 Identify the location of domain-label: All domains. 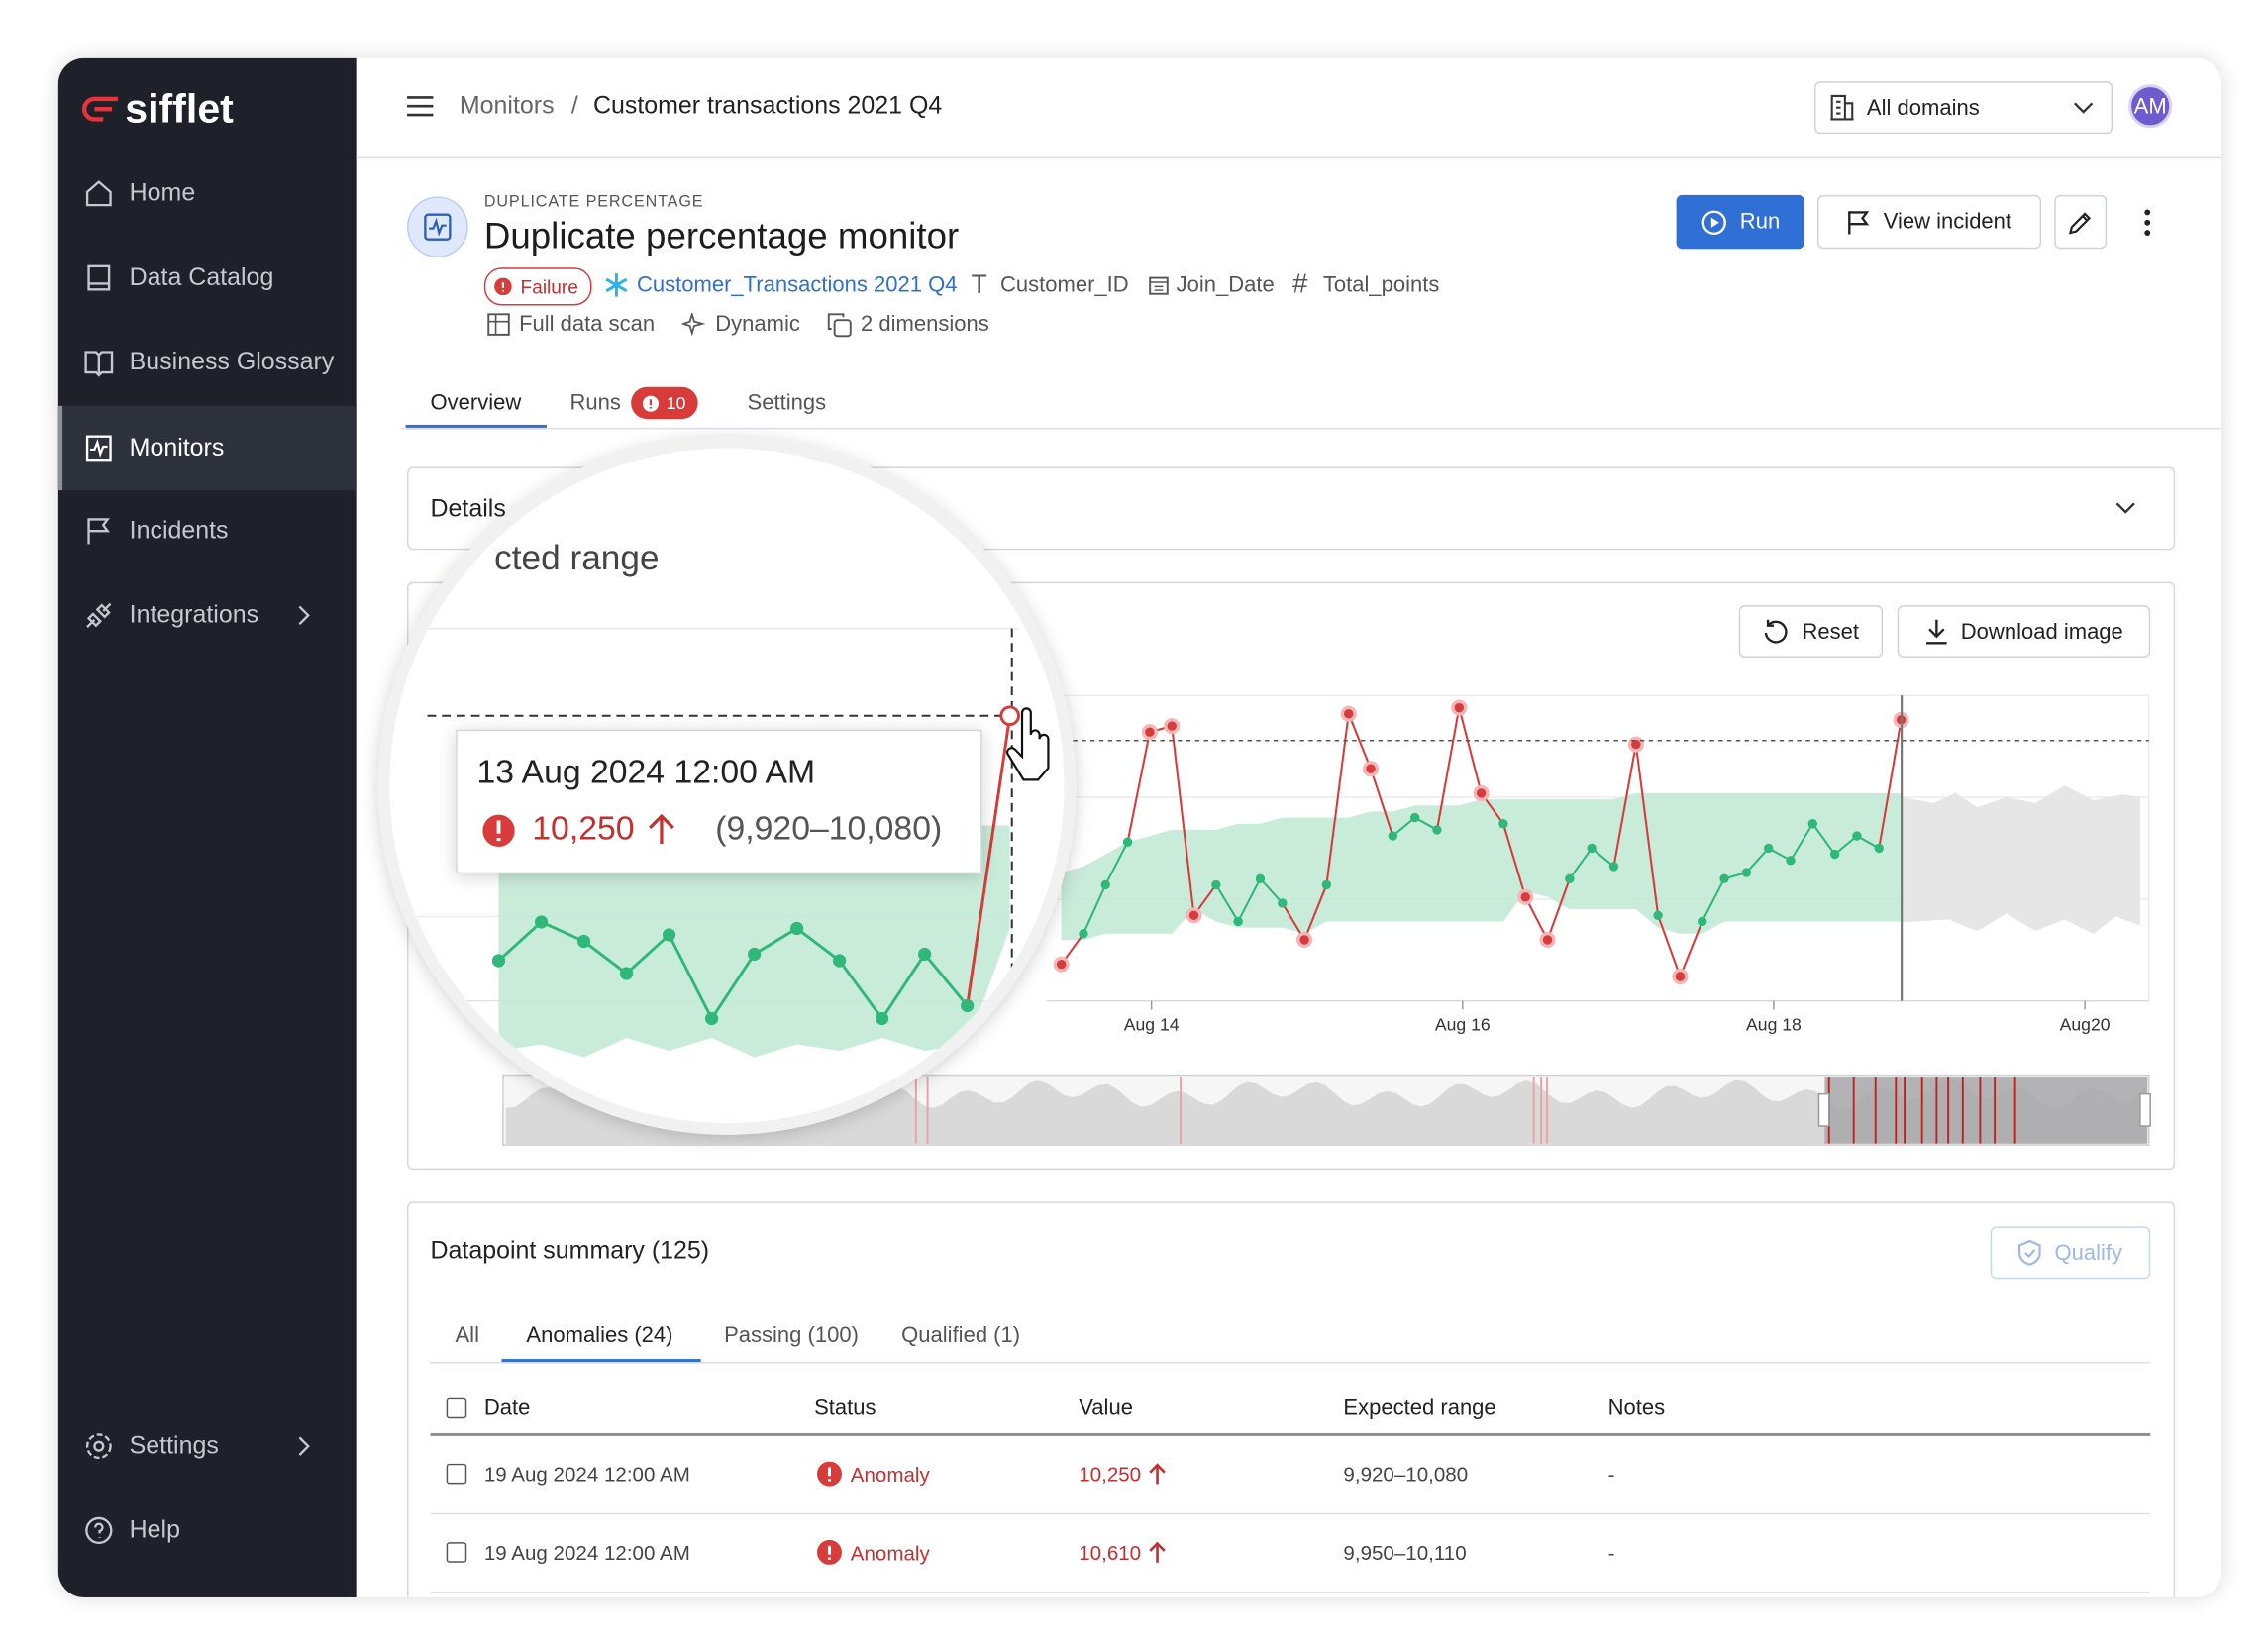
(1923, 108).